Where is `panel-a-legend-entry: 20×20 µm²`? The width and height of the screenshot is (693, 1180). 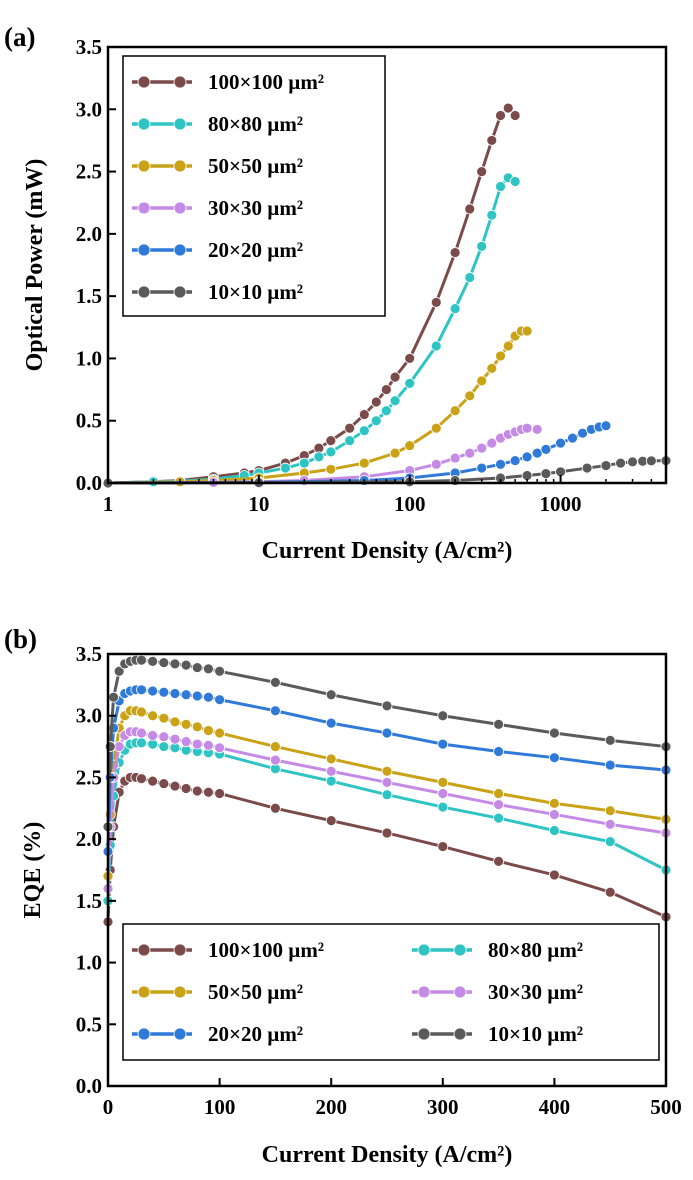 panel-a-legend-entry: 20×20 µm² is located at coordinates (217, 250).